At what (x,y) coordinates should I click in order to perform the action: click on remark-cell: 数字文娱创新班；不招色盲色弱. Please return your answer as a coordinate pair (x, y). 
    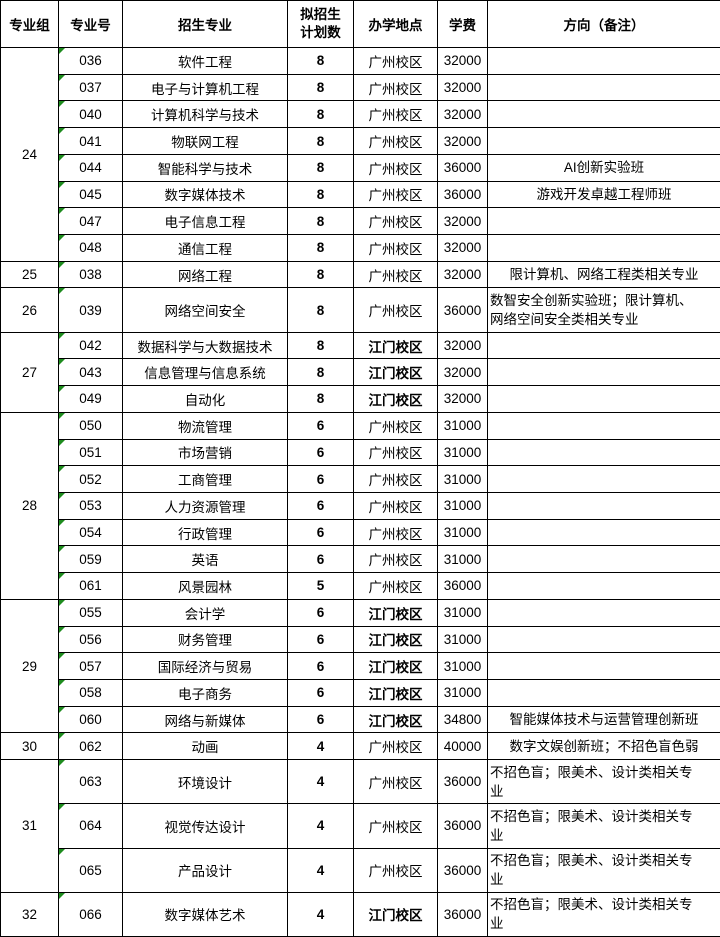
    Looking at the image, I should click on (603, 746).